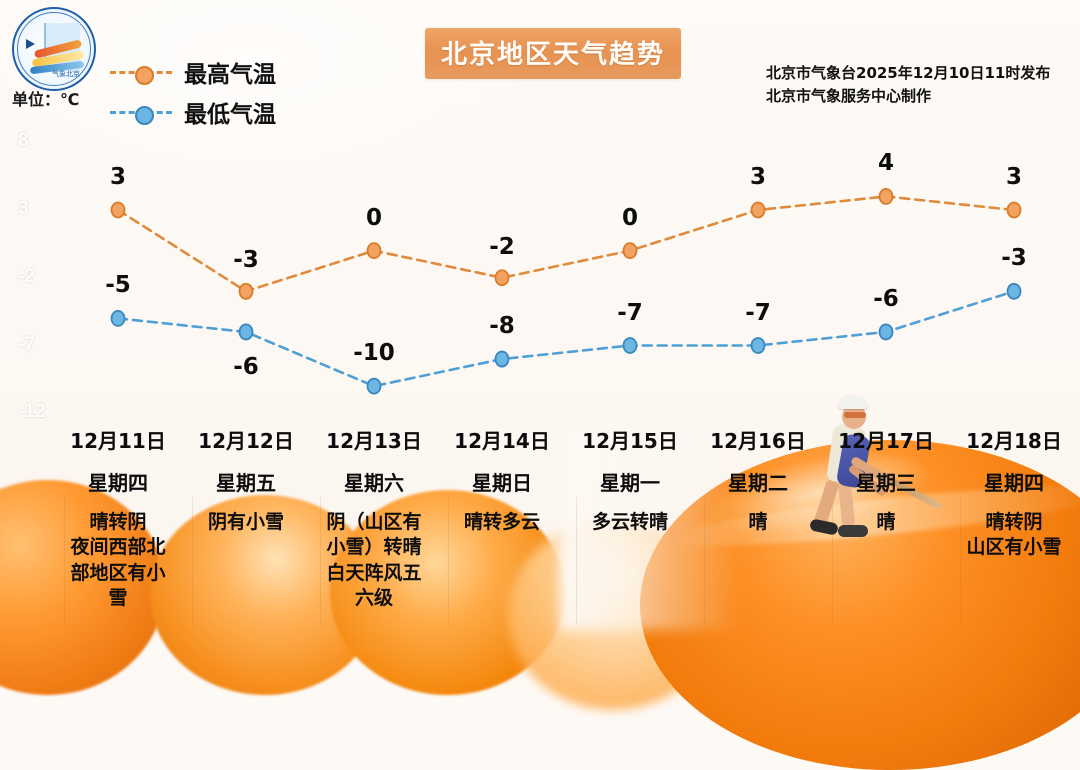 The height and width of the screenshot is (770, 1080). Describe the element at coordinates (144, 75) in the screenshot. I see `legend-marker-high` at that location.